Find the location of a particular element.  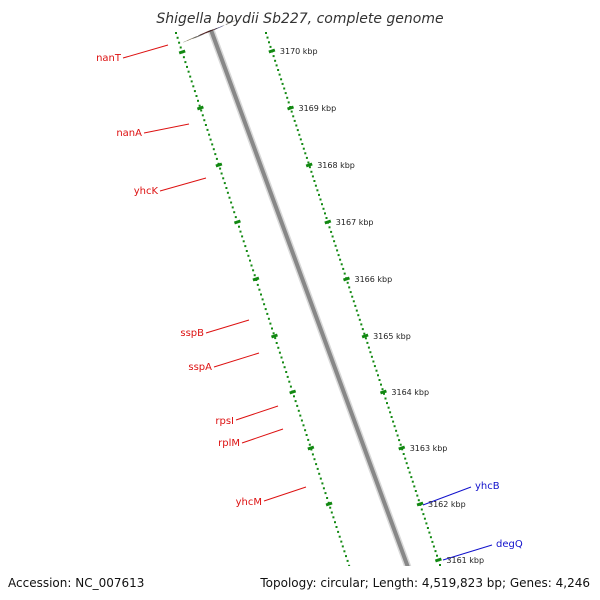

gene-yhcM-box is located at coordinates (199, 36).